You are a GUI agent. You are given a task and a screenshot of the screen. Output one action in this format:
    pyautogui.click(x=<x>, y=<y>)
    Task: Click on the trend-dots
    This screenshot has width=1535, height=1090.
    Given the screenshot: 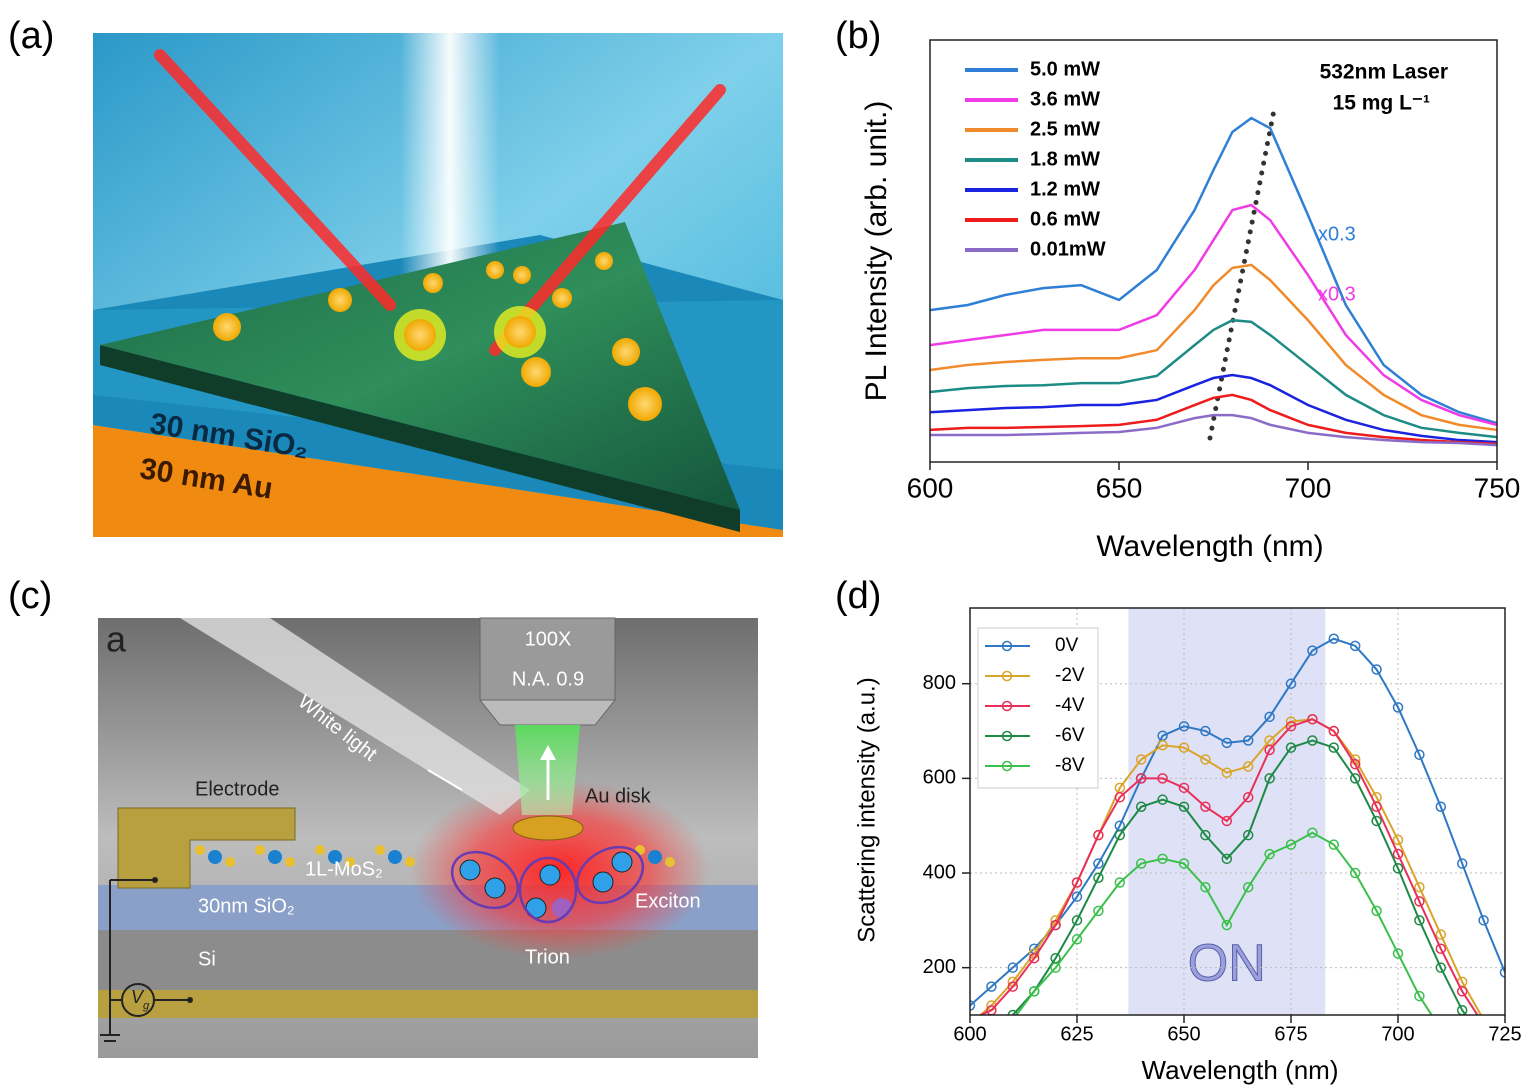 What is the action you would take?
    pyautogui.click(x=1242, y=271)
    